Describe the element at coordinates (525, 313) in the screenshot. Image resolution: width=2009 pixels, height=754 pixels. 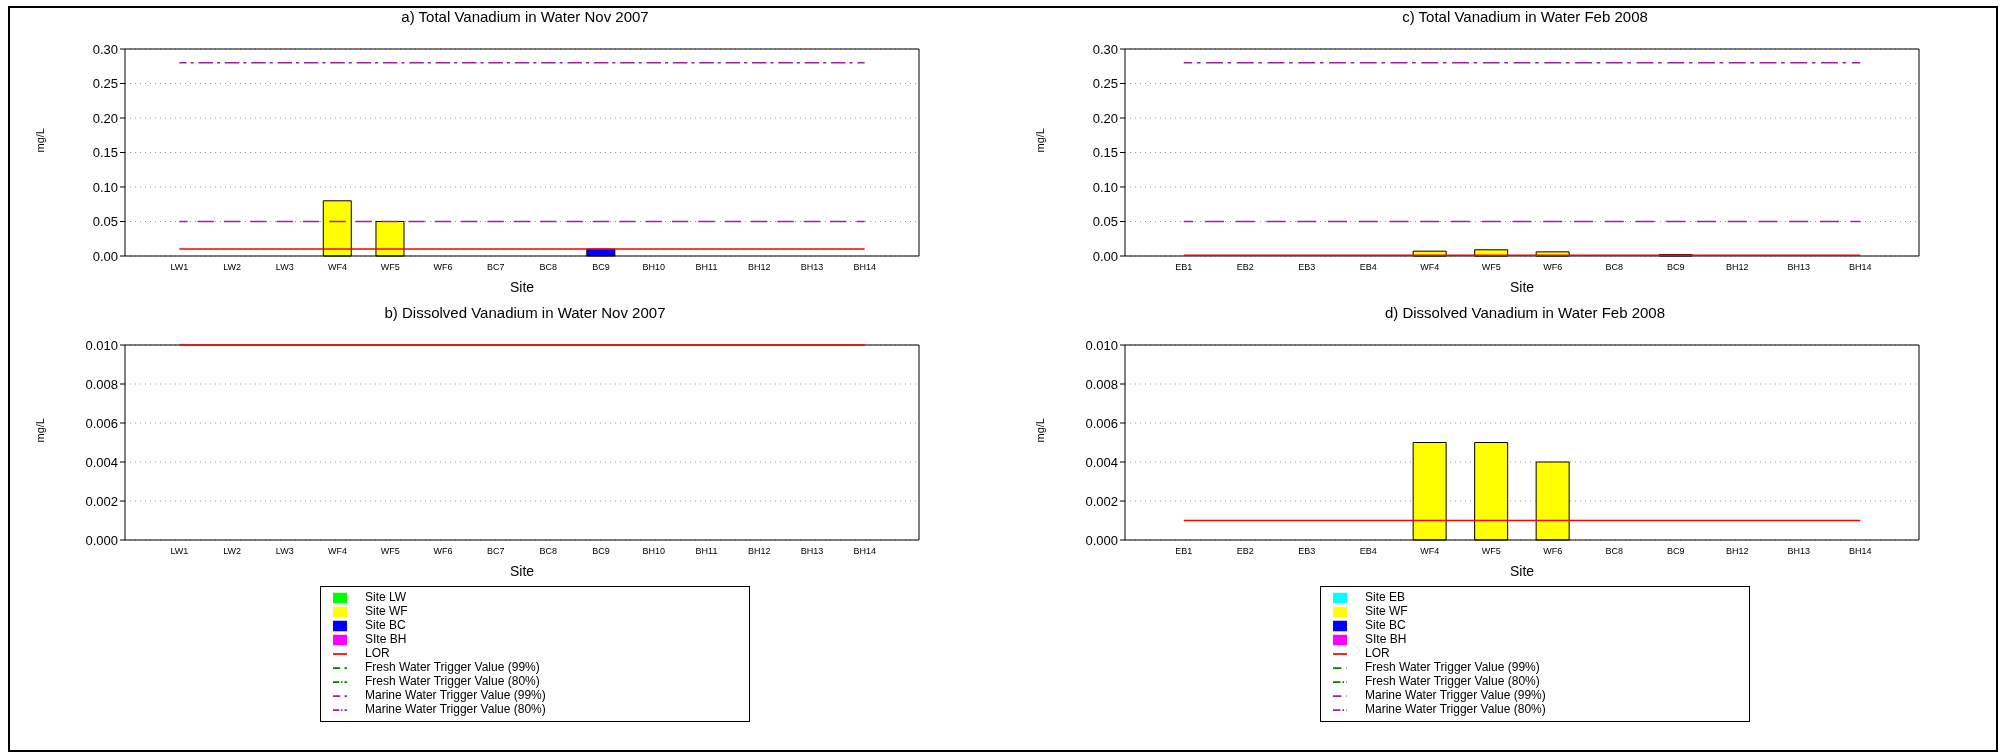
I see `chart-title: b) Dissolved Vanadium in Water Nov 2007` at that location.